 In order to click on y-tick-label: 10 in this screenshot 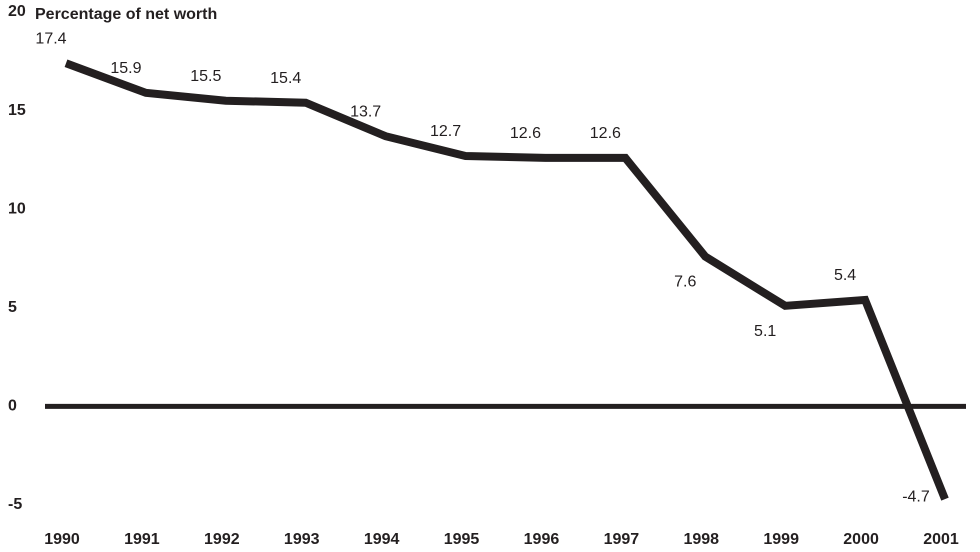, I will do `click(17, 208)`.